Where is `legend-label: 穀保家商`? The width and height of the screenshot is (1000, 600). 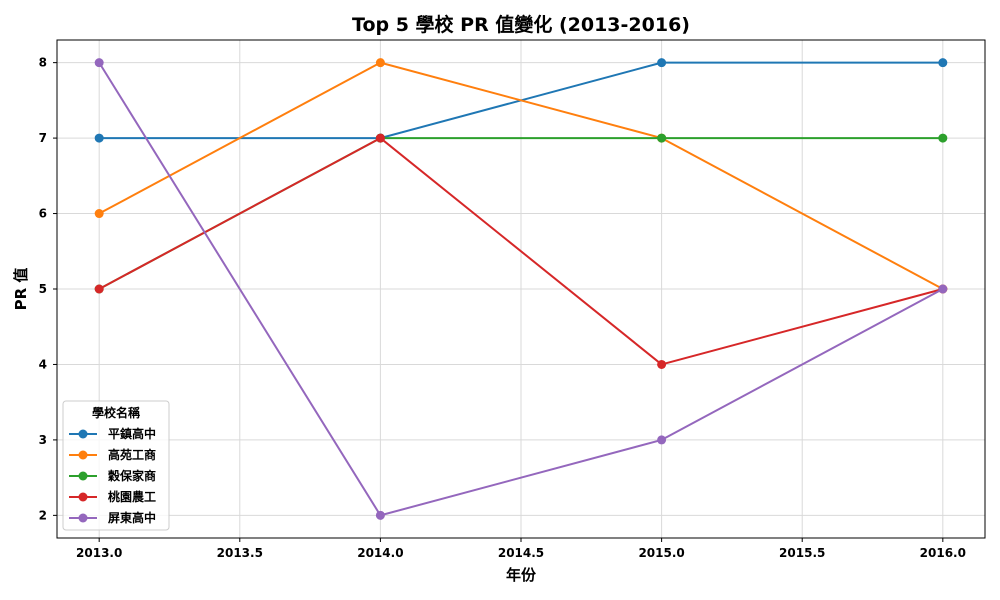
legend-label: 穀保家商 is located at coordinates (132, 475).